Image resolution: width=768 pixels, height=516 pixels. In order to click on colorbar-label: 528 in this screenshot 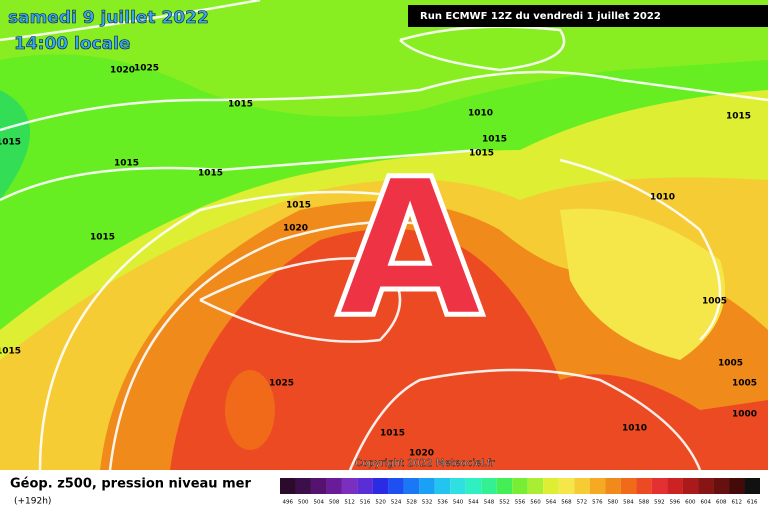, I will do `click(411, 503)`.